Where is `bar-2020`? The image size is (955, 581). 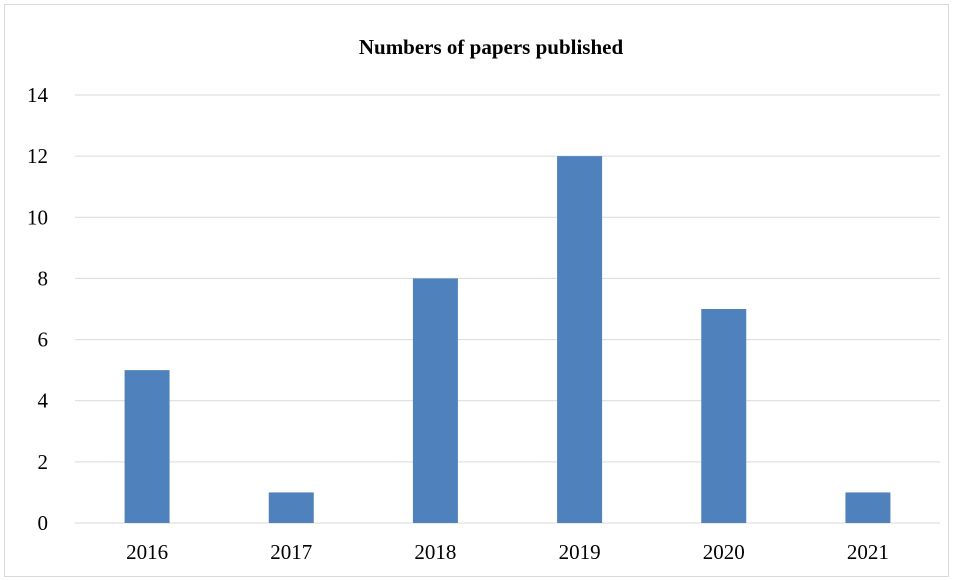 bar-2020 is located at coordinates (724, 416).